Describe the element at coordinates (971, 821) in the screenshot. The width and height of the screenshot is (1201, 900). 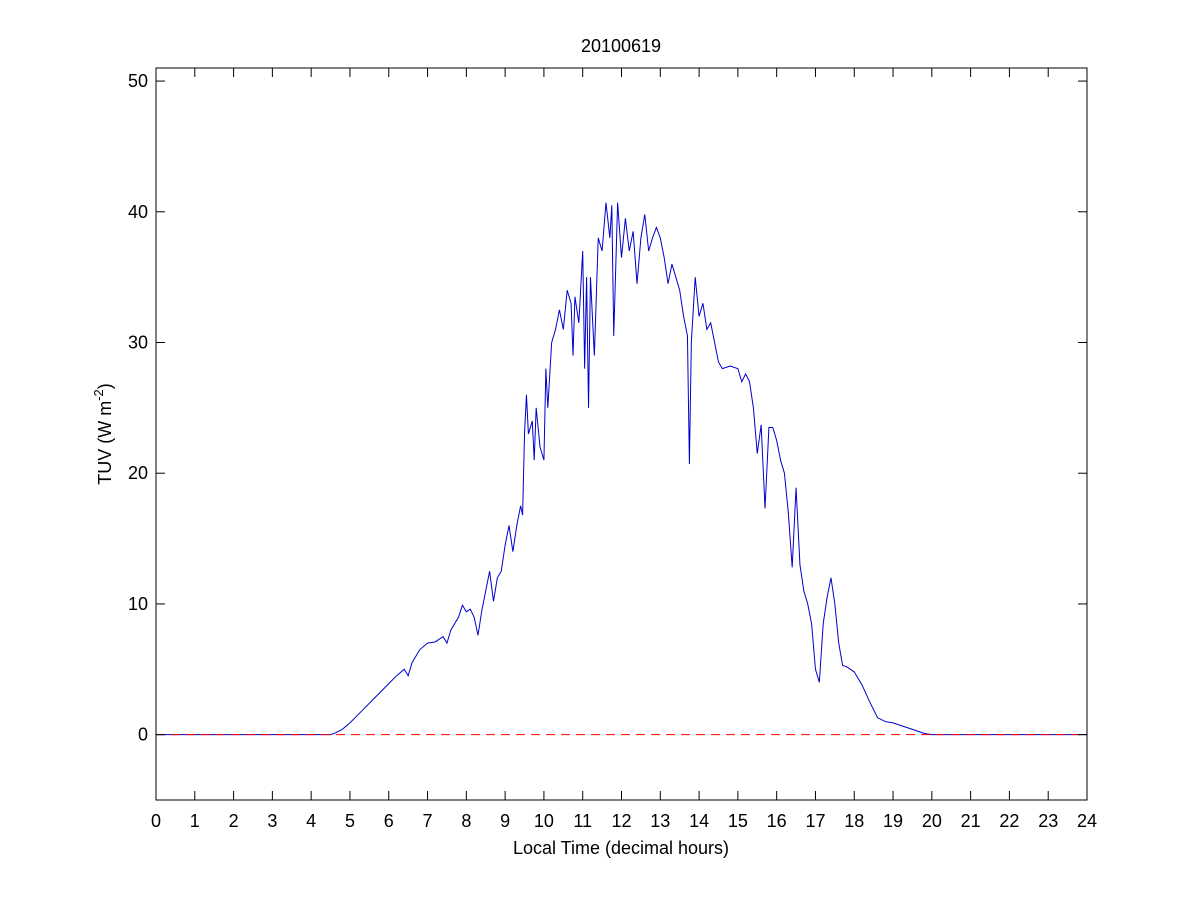
I see `x-tick-label: 21` at that location.